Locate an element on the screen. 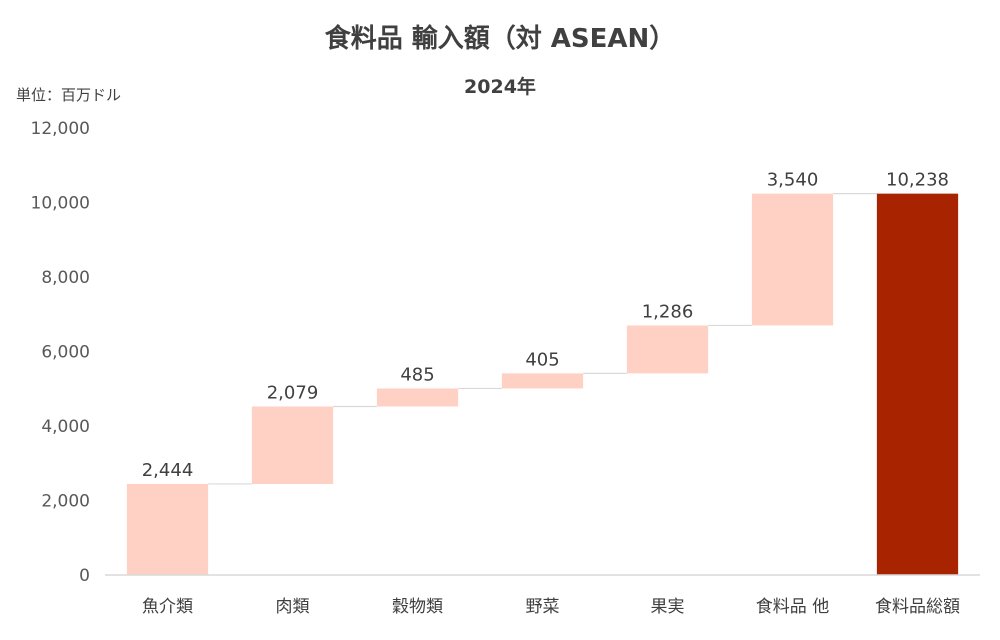 The image size is (1000, 640). category-label: 果実 is located at coordinates (668, 607).